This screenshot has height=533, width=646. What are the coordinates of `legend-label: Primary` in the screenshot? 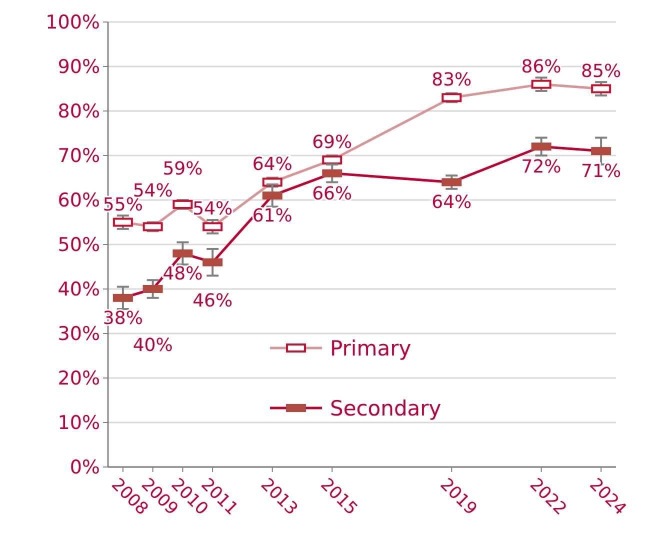 It's located at (371, 348).